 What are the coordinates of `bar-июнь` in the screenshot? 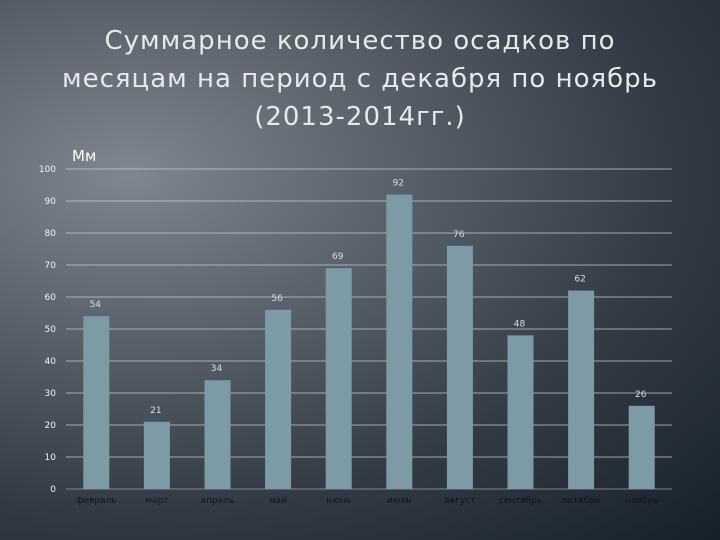 It's located at (338, 378).